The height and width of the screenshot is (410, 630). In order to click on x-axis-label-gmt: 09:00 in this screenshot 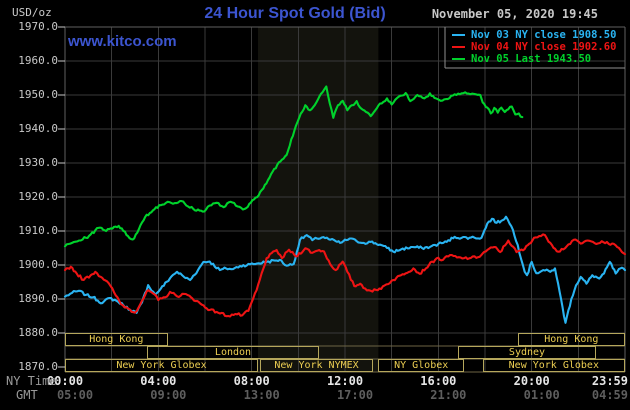, I will do `click(168, 395)`.